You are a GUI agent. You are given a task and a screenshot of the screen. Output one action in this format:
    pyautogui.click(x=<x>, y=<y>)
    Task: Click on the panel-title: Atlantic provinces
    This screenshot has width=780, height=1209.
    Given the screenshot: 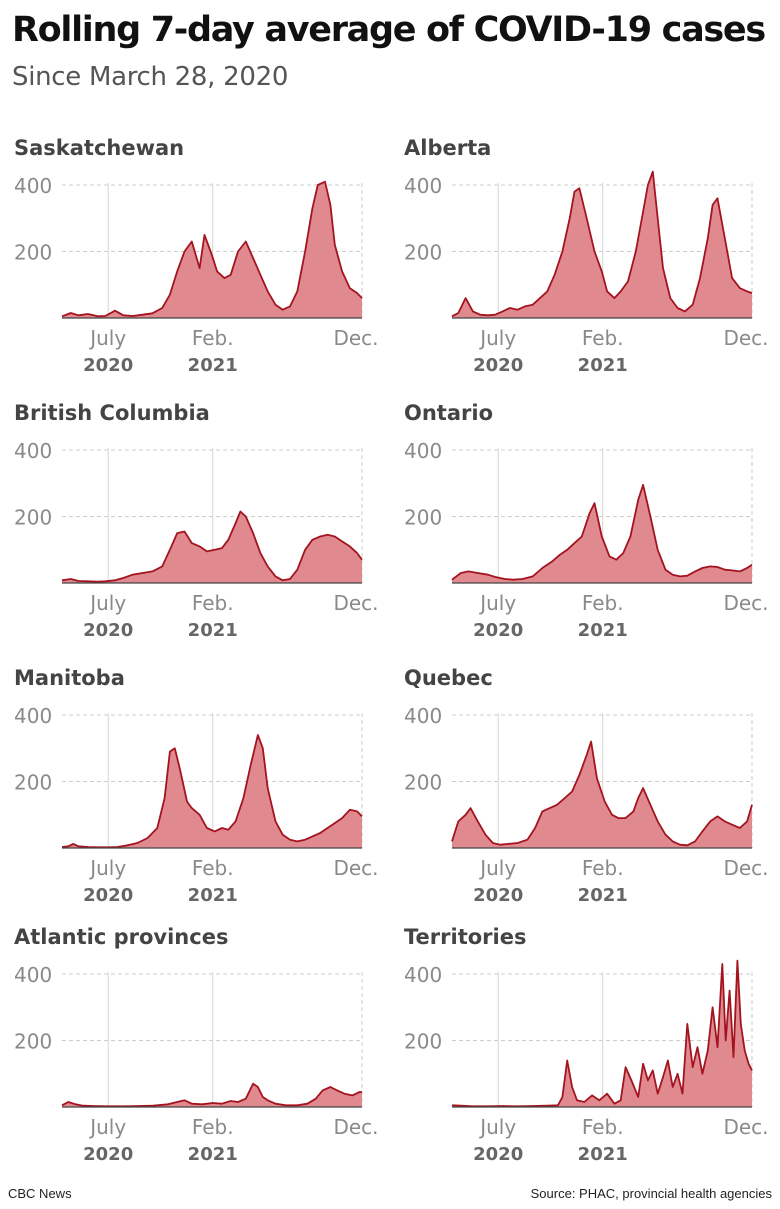 What is the action you would take?
    pyautogui.click(x=121, y=937)
    